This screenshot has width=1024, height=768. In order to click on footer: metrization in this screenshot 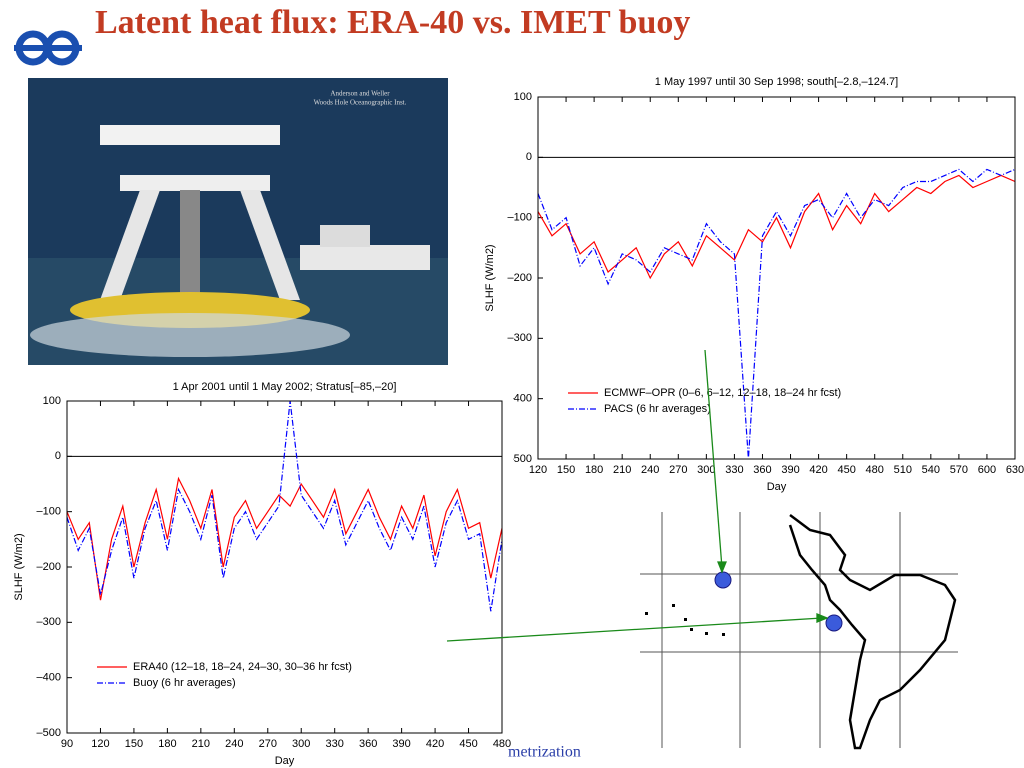, I will do `click(544, 752)`.